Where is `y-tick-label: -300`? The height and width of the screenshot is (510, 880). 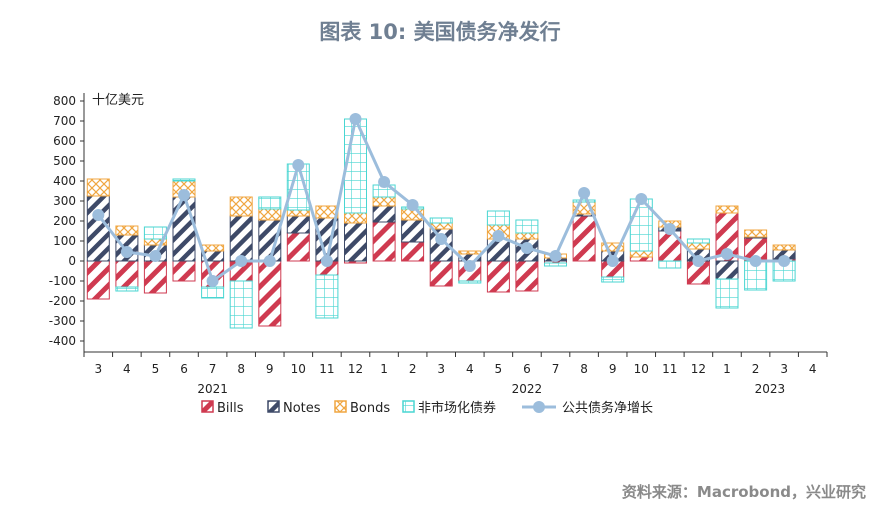
y-tick-label: -300 is located at coordinates (62, 321).